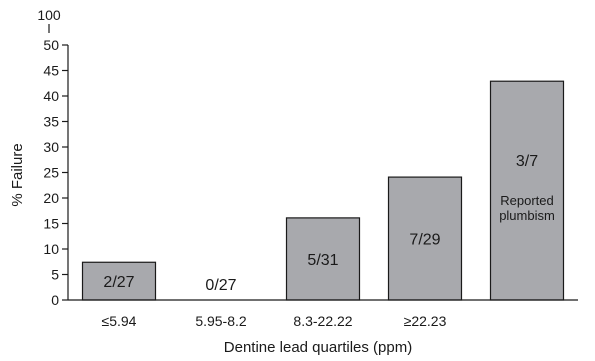 This screenshot has height=361, width=595. I want to click on x-axis-title: Dentine lead quartiles (ppm), so click(318, 347).